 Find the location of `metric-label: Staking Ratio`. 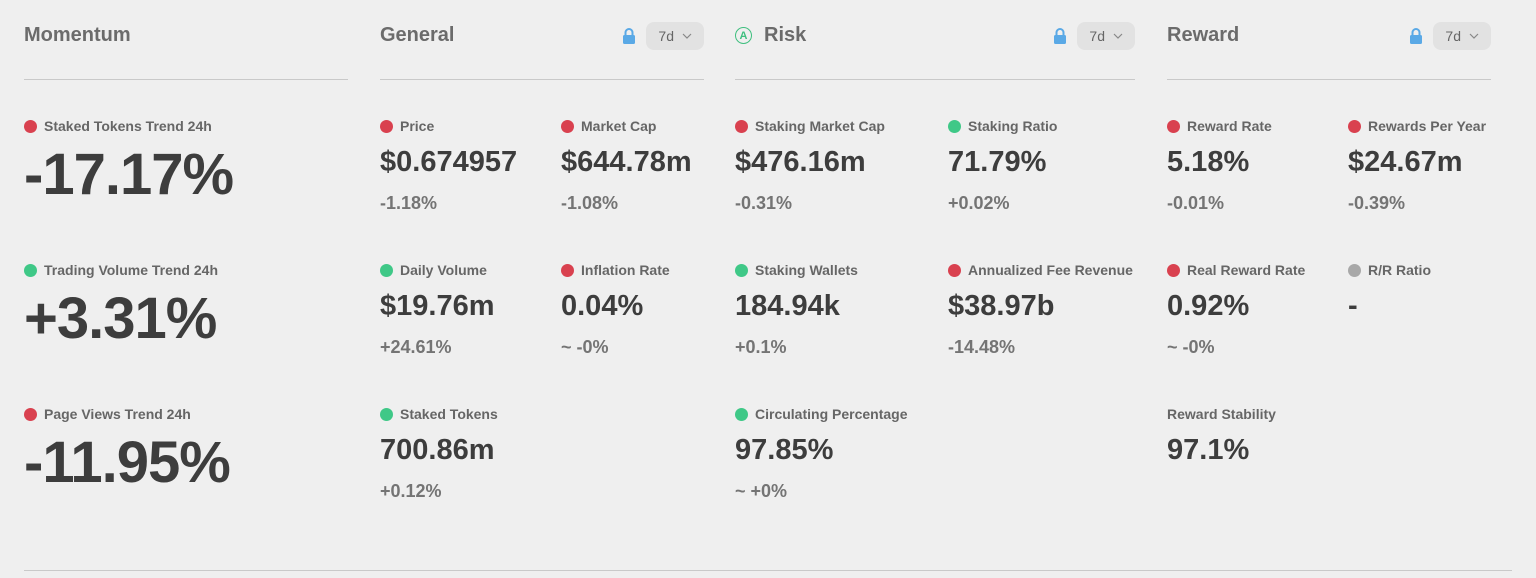

metric-label: Staking Ratio is located at coordinates (1013, 126).